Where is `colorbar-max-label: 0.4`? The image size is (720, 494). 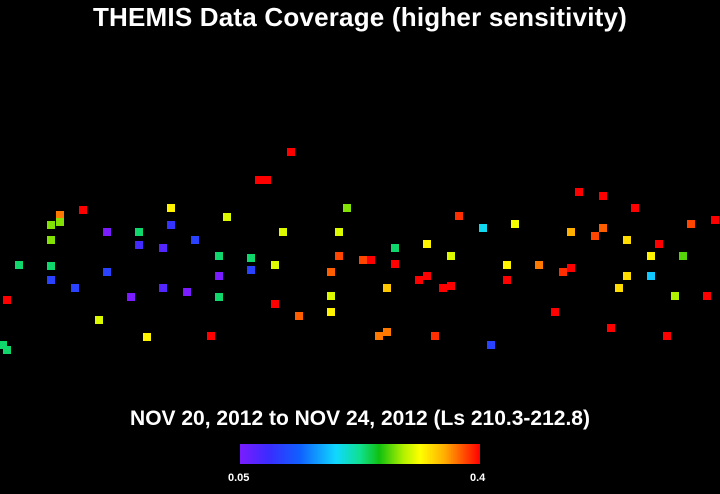
colorbar-max-label: 0.4 is located at coordinates (478, 478).